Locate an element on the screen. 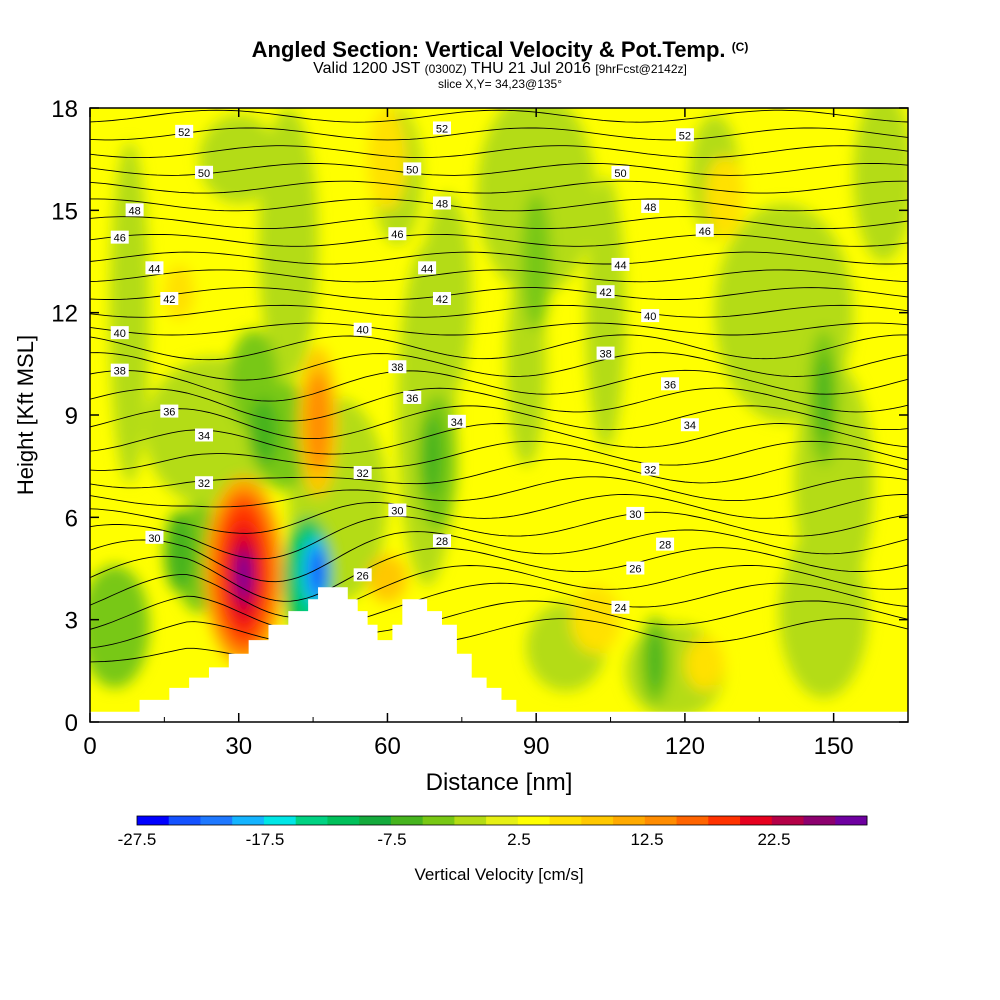 The image size is (1000, 1000). contour-label: 34 is located at coordinates (690, 426).